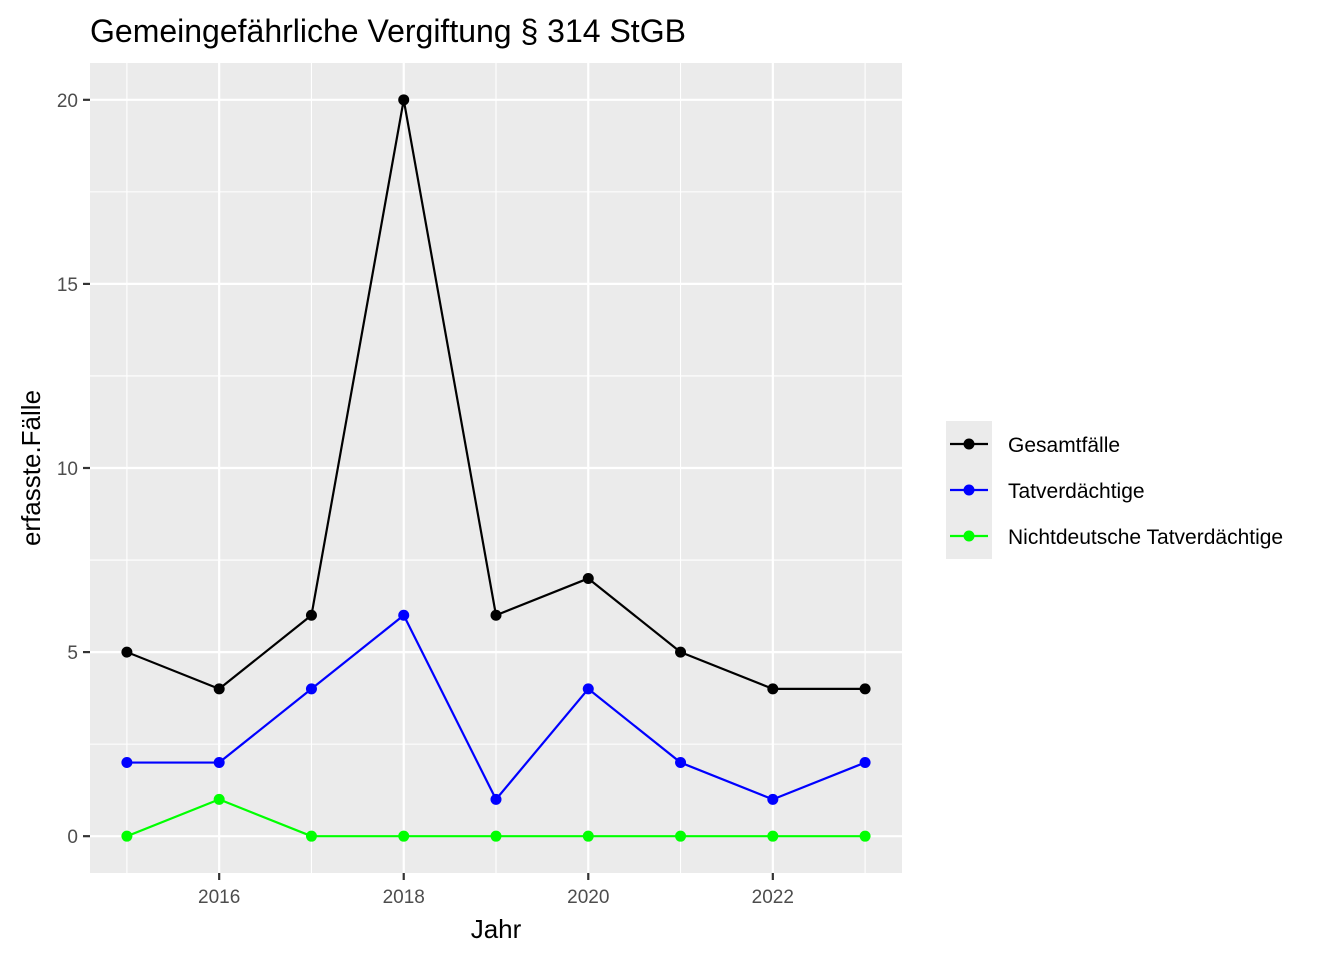 The image size is (1344, 960). I want to click on y-tick-label: 10, so click(67, 469).